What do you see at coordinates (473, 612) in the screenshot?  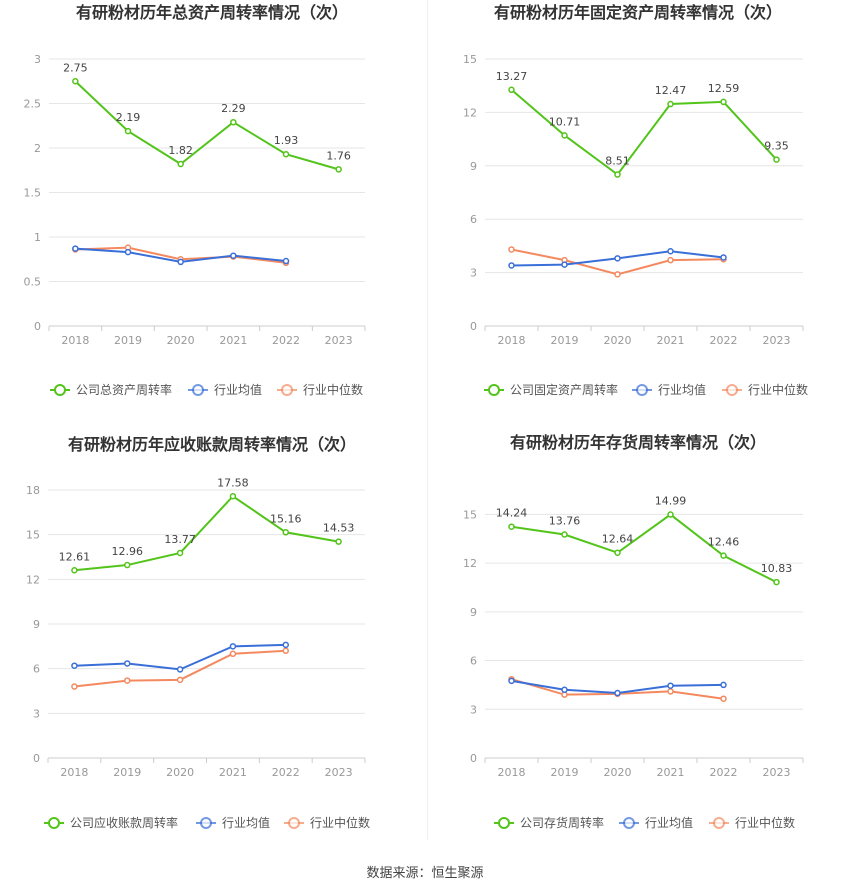 I see `y-tick-label: 9` at bounding box center [473, 612].